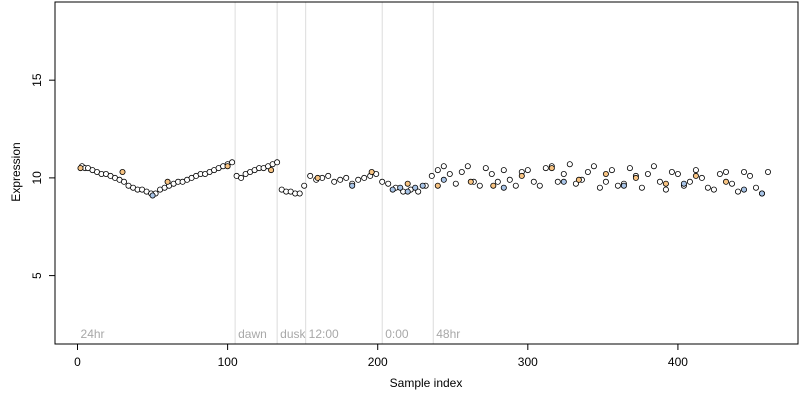  I want to click on data-points, so click(424, 179).